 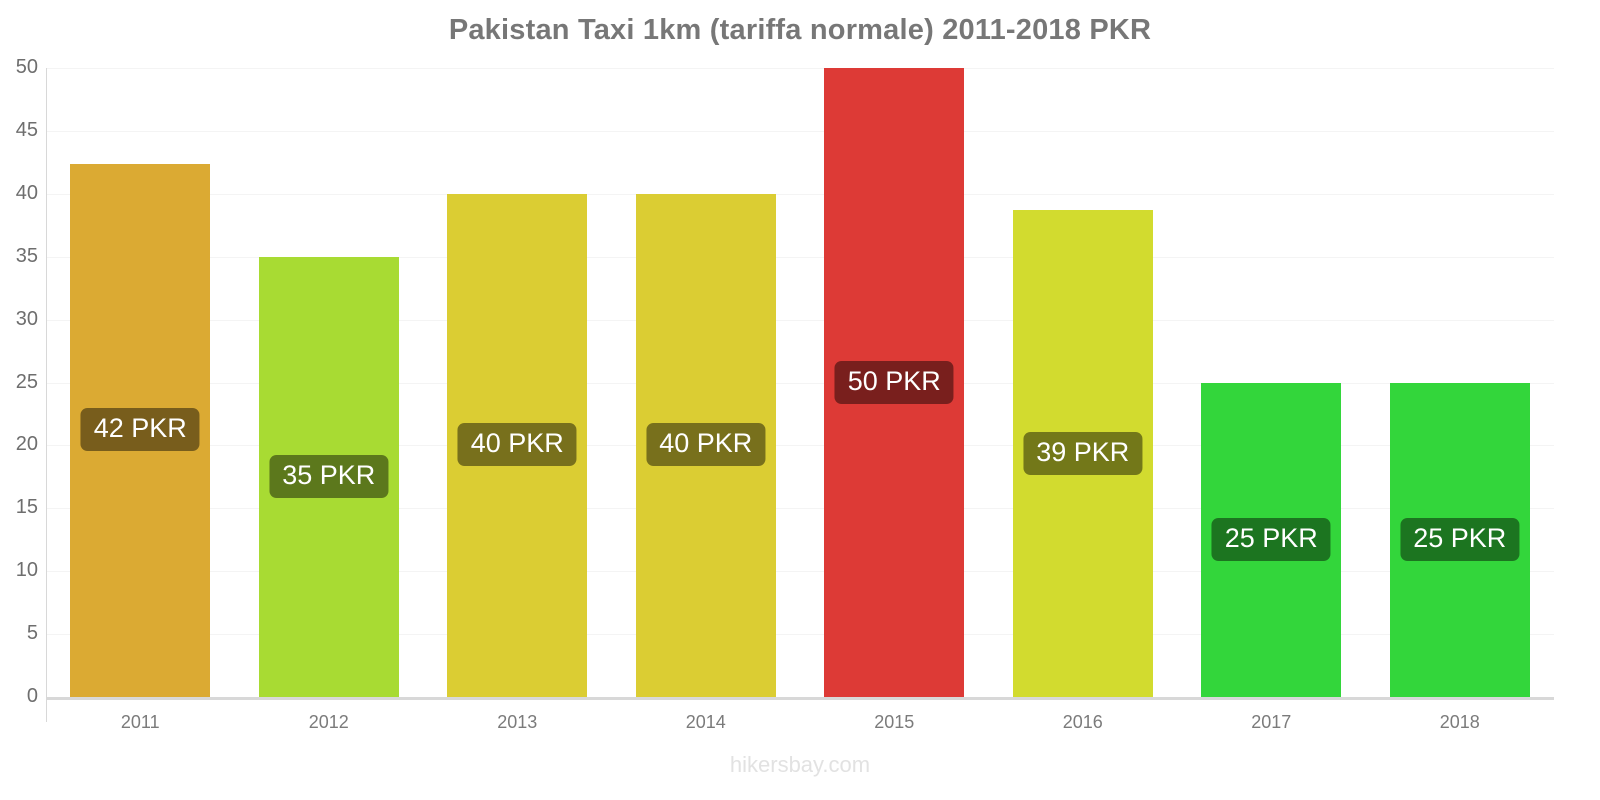 What do you see at coordinates (26, 129) in the screenshot?
I see `y-axis-tick-label: 45` at bounding box center [26, 129].